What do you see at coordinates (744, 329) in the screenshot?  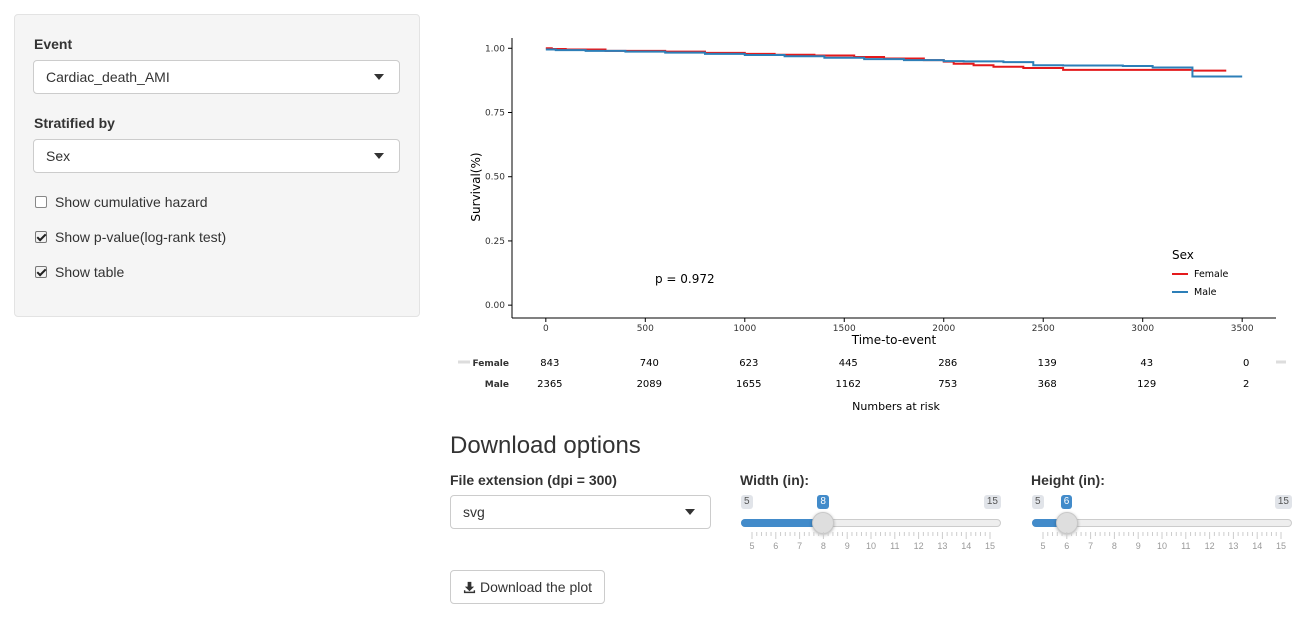 I see `x-tick-label: 1000` at bounding box center [744, 329].